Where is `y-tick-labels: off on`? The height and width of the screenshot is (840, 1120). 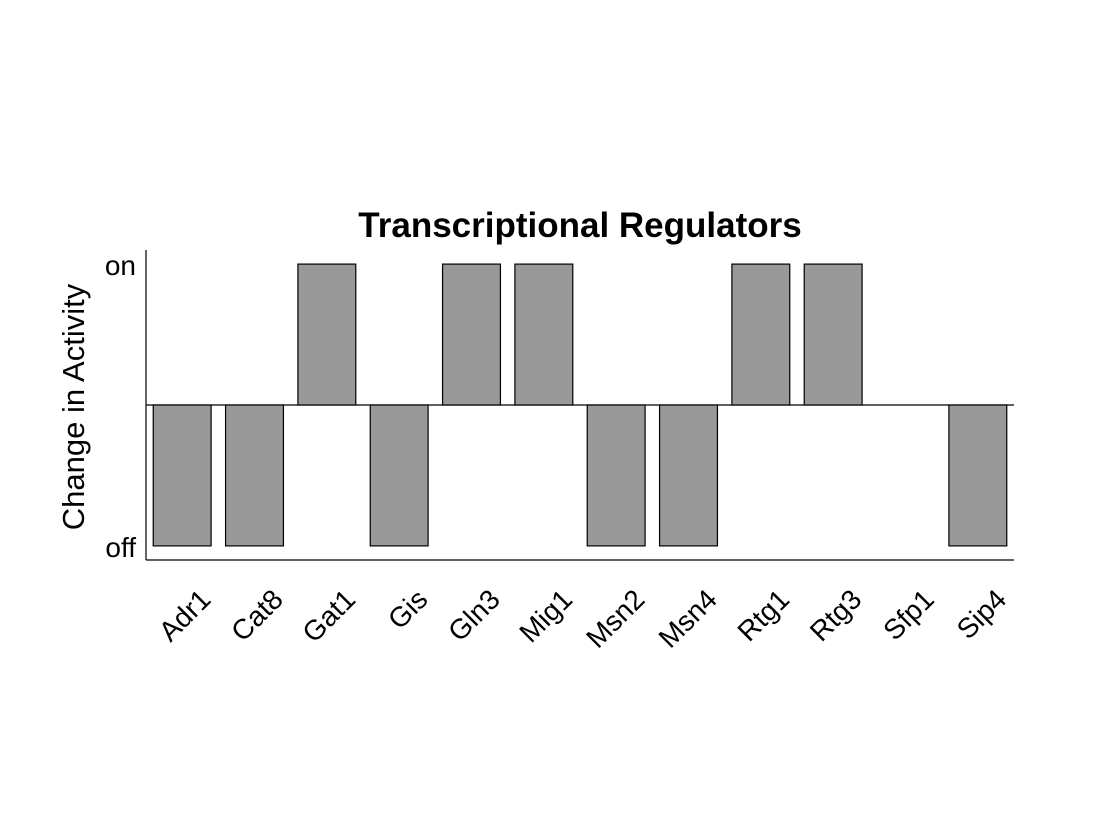 y-tick-labels: off on is located at coordinates (120, 406).